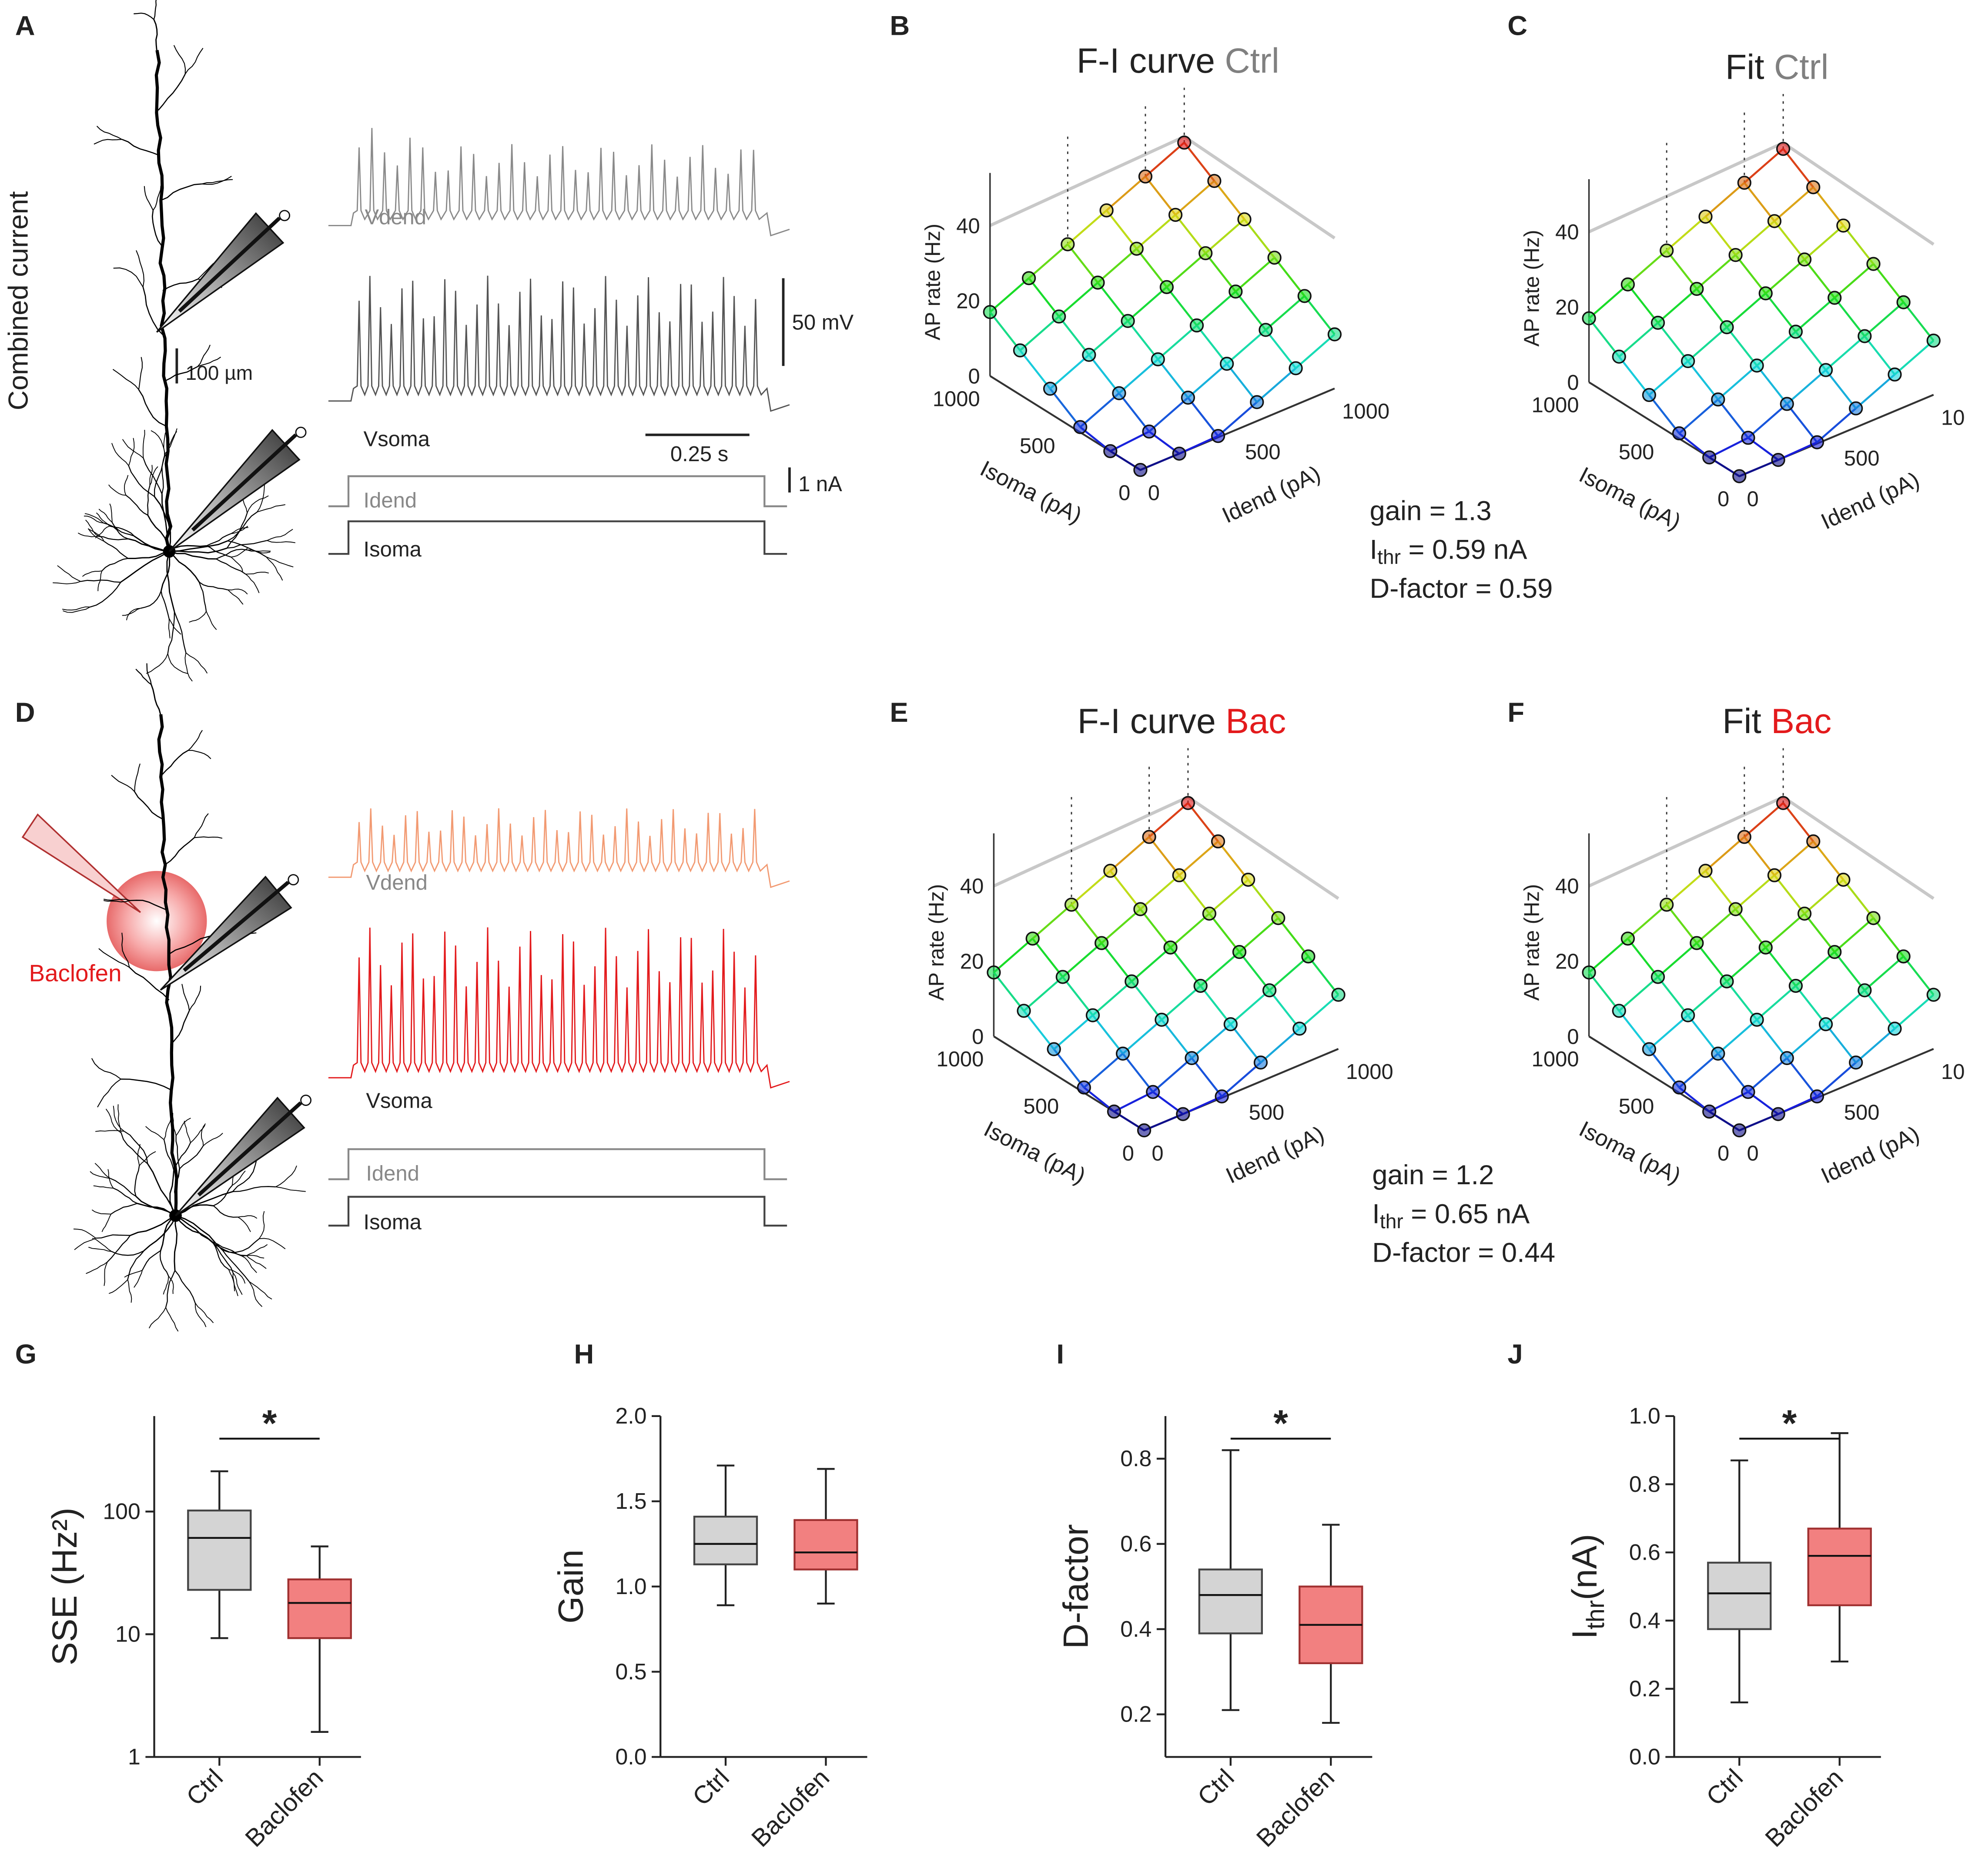 The image size is (1965, 1876). What do you see at coordinates (1075, 1586) in the screenshot?
I see `y-axis-label: D-factor` at bounding box center [1075, 1586].